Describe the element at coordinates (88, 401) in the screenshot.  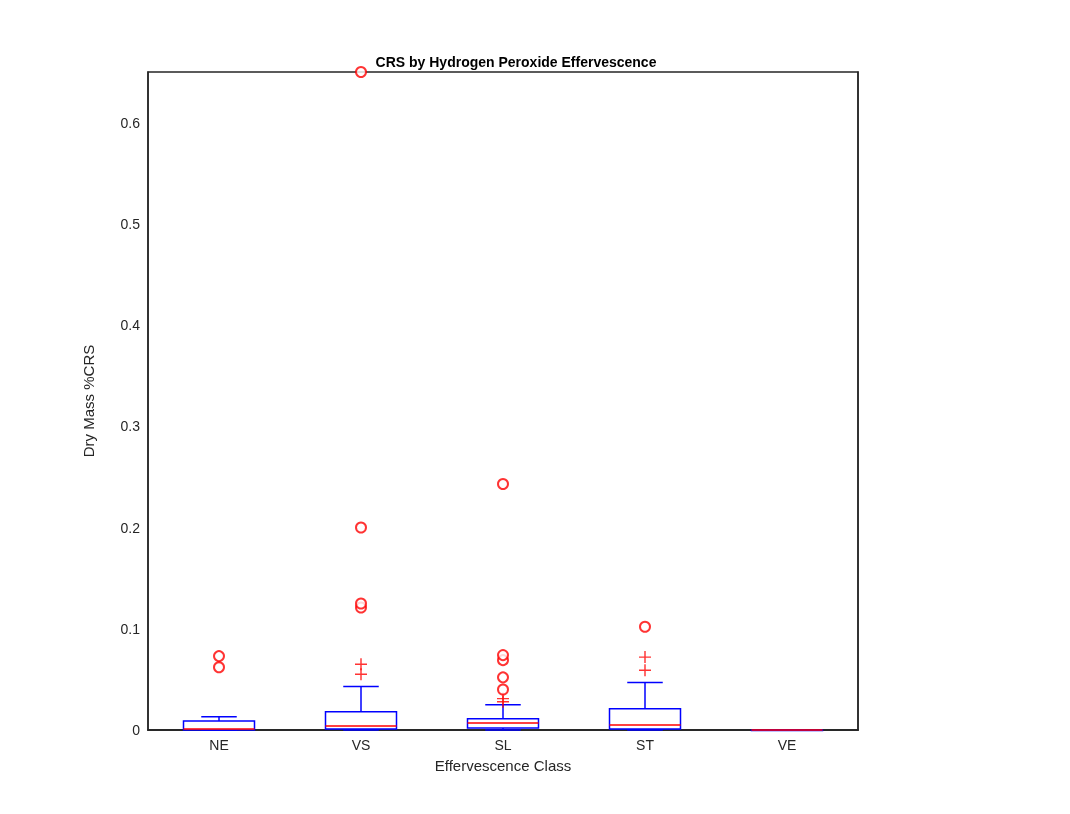
I see `y-axis-title: Dry Mass %CRS` at that location.